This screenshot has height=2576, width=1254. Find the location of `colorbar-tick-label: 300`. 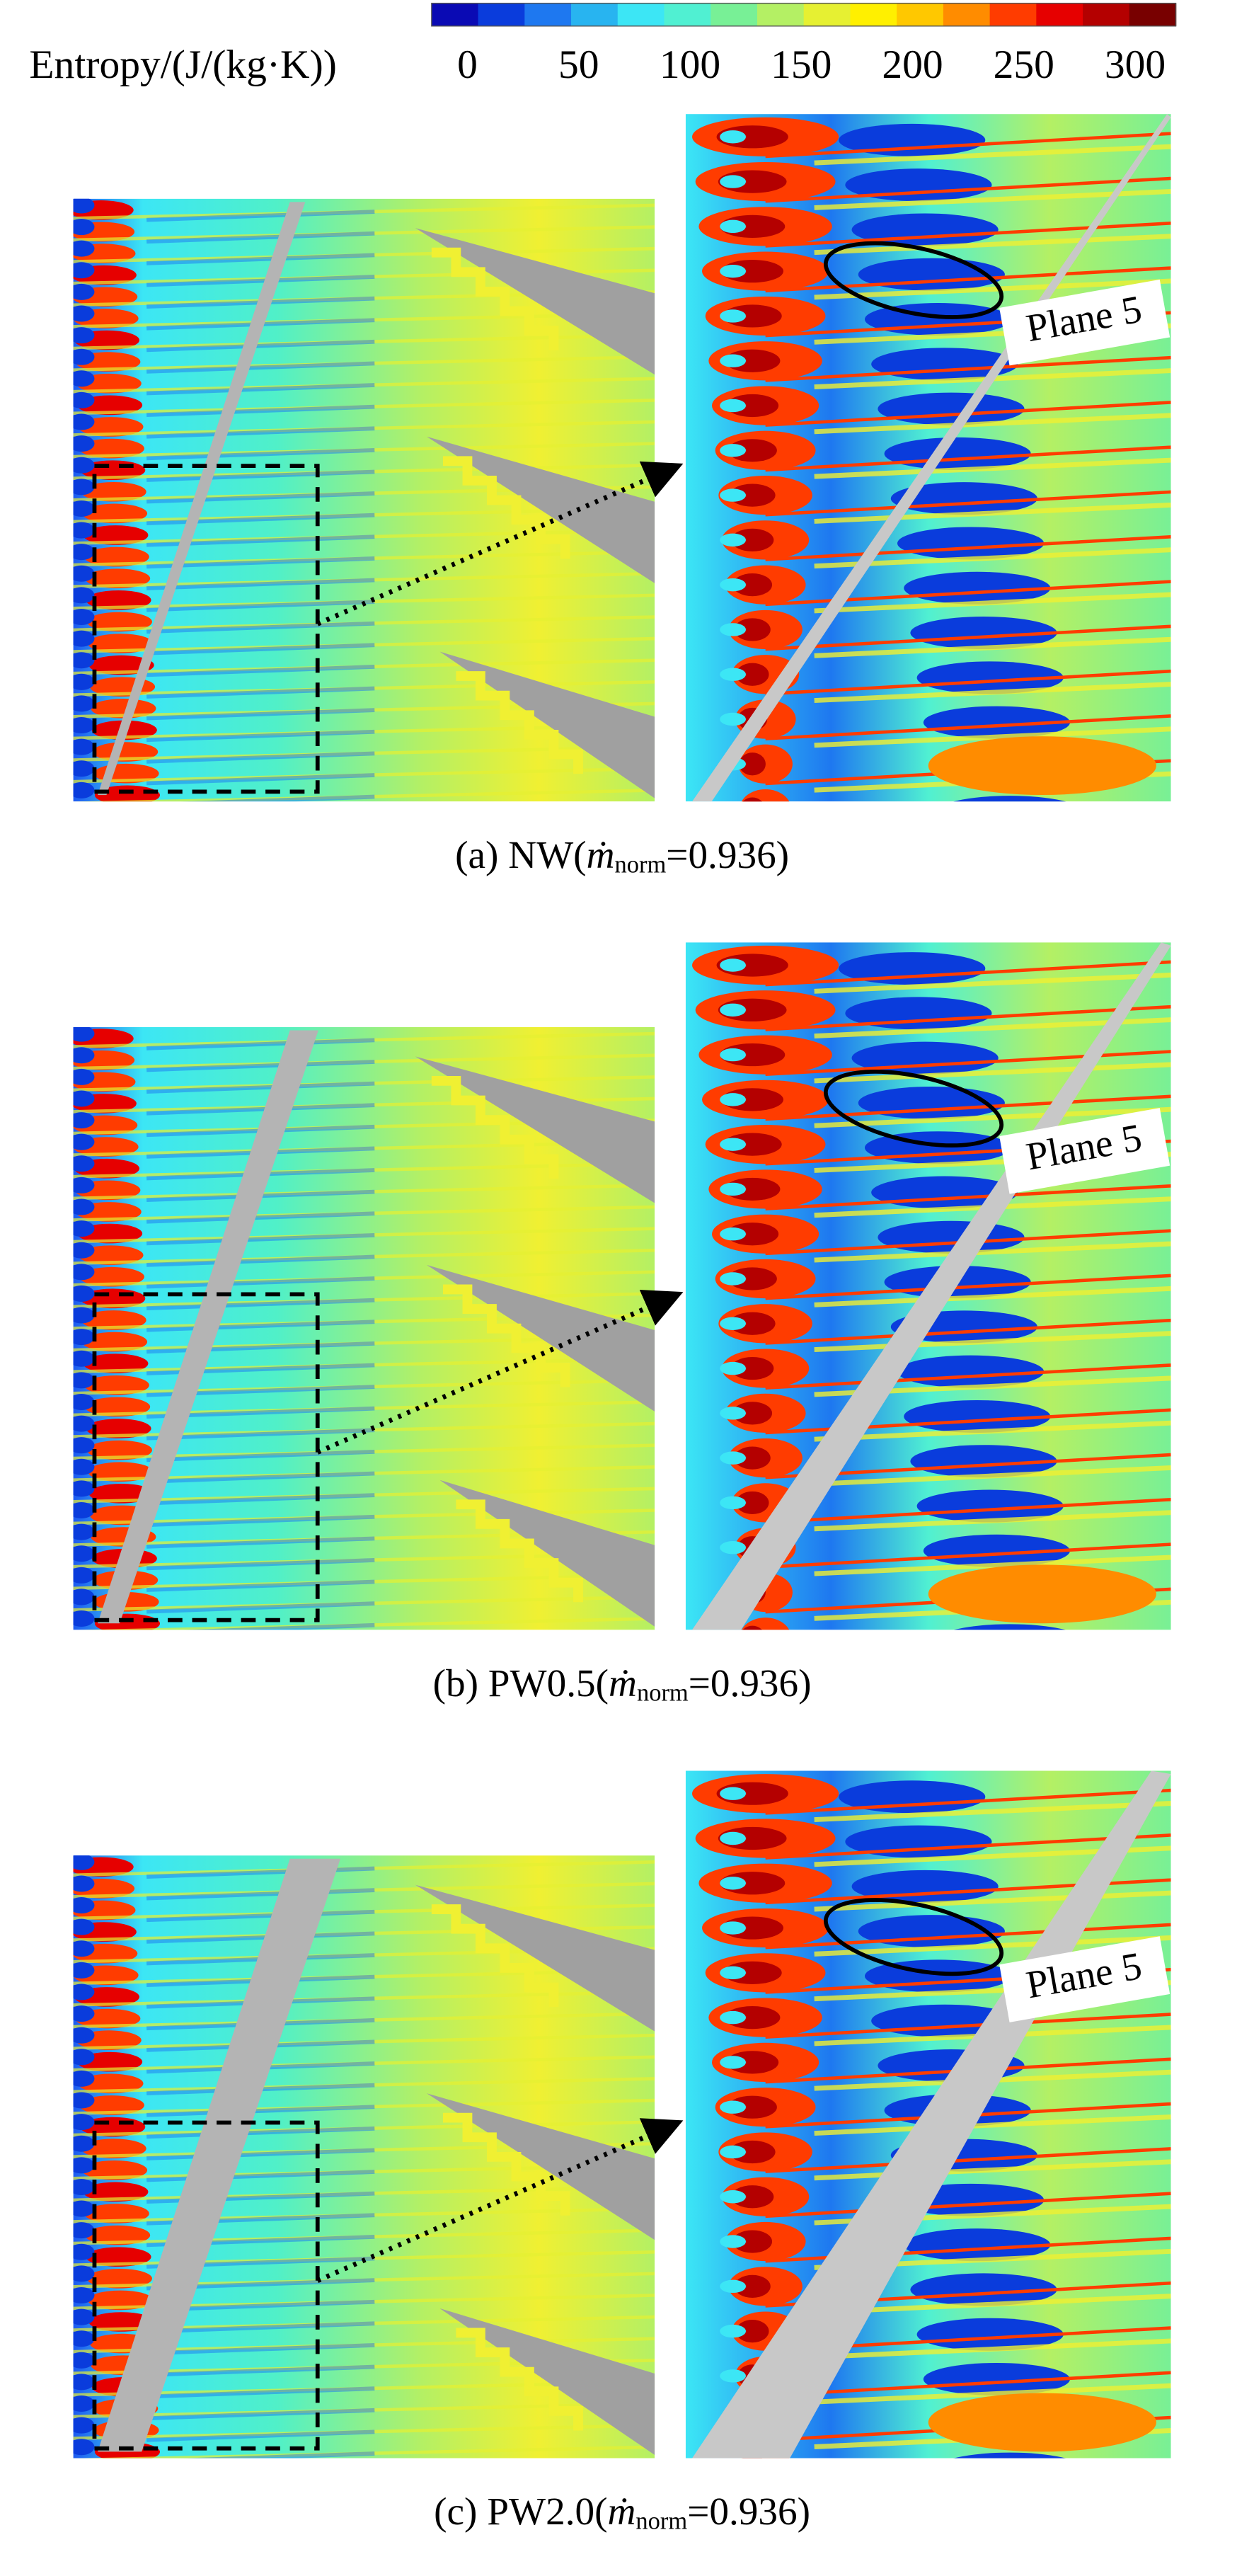

colorbar-tick-label: 300 is located at coordinates (1135, 64).